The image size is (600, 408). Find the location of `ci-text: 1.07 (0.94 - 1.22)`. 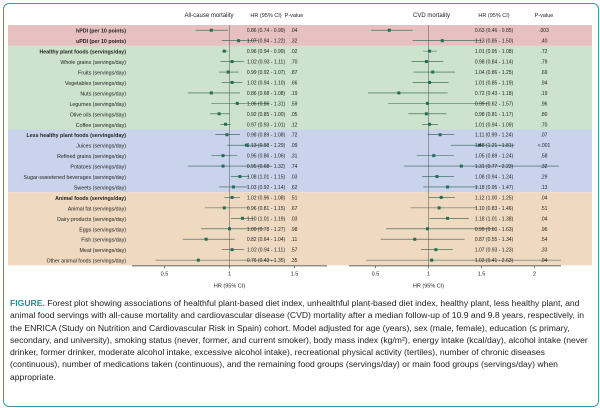

ci-text: 1.07 (0.94 - 1.22) is located at coordinates (266, 42).